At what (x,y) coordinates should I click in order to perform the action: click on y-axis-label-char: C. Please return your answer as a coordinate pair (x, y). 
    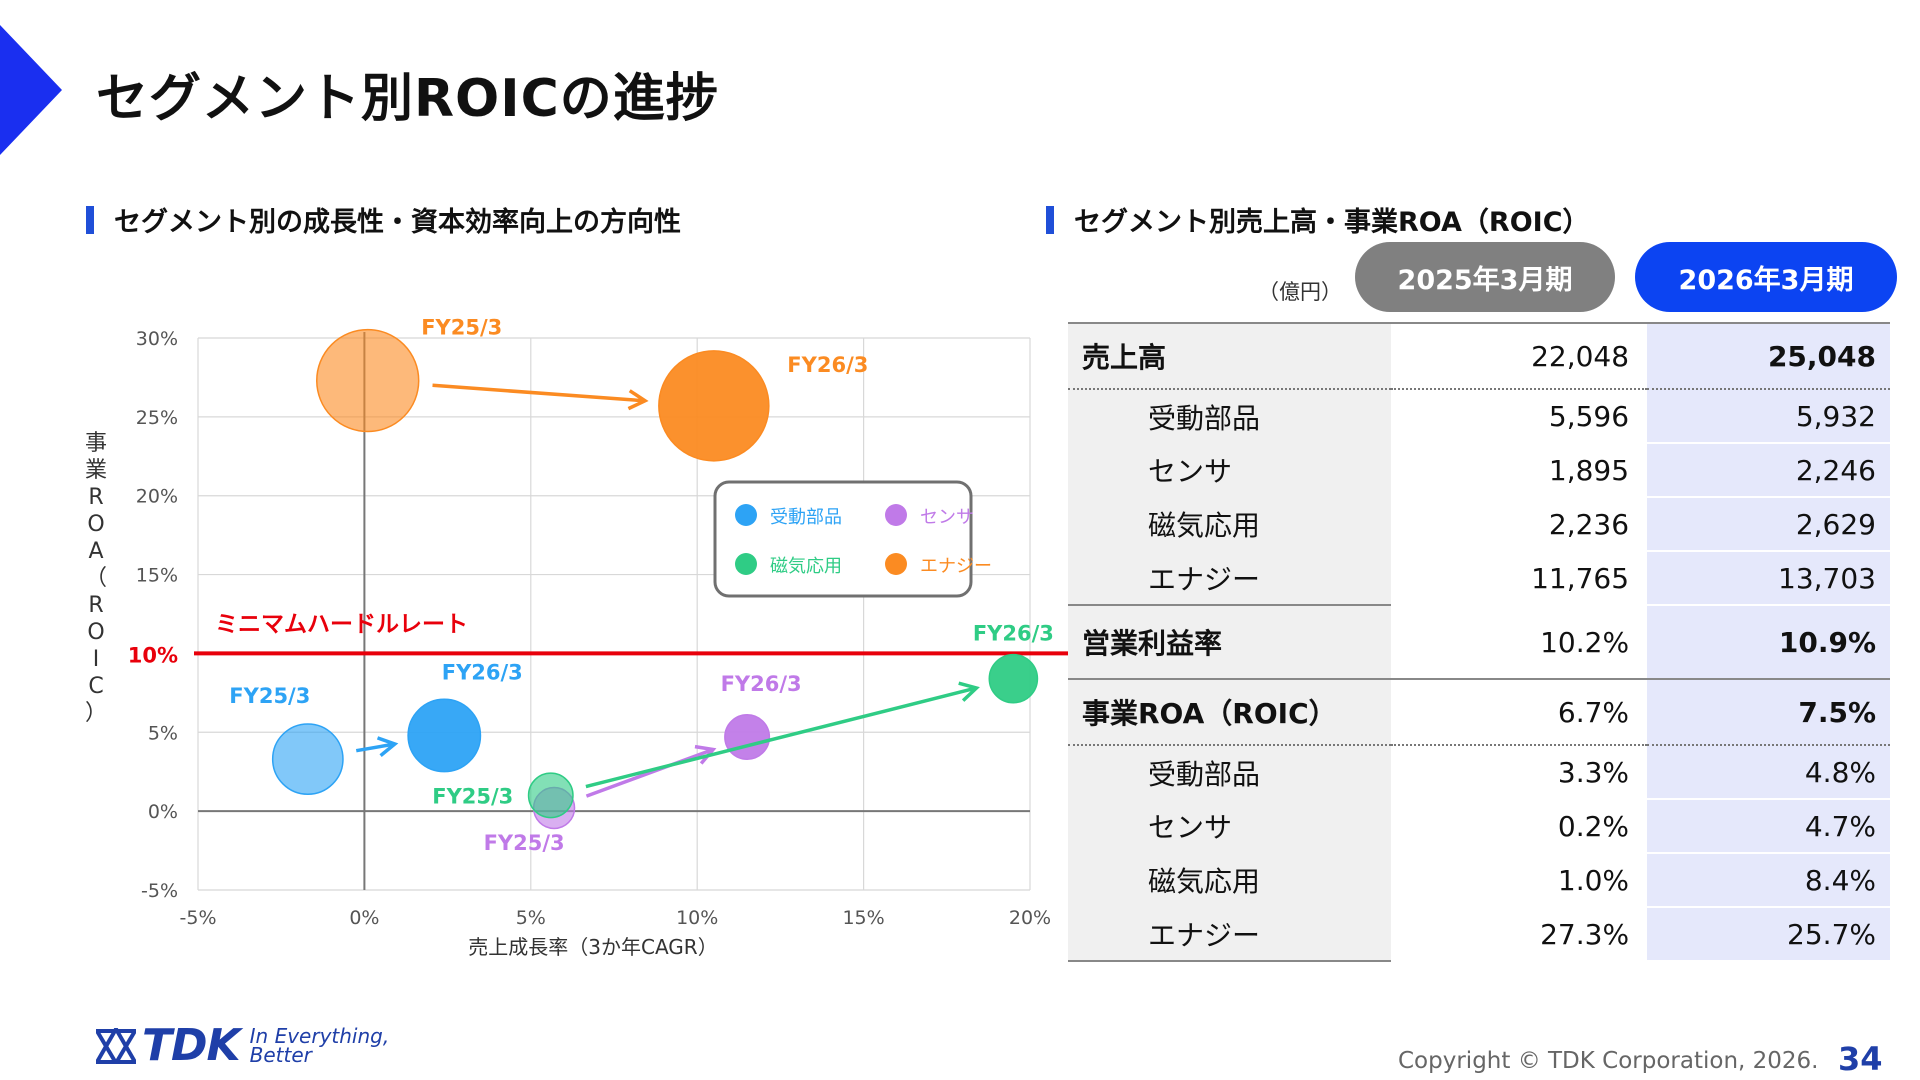
    Looking at the image, I should click on (95, 686).